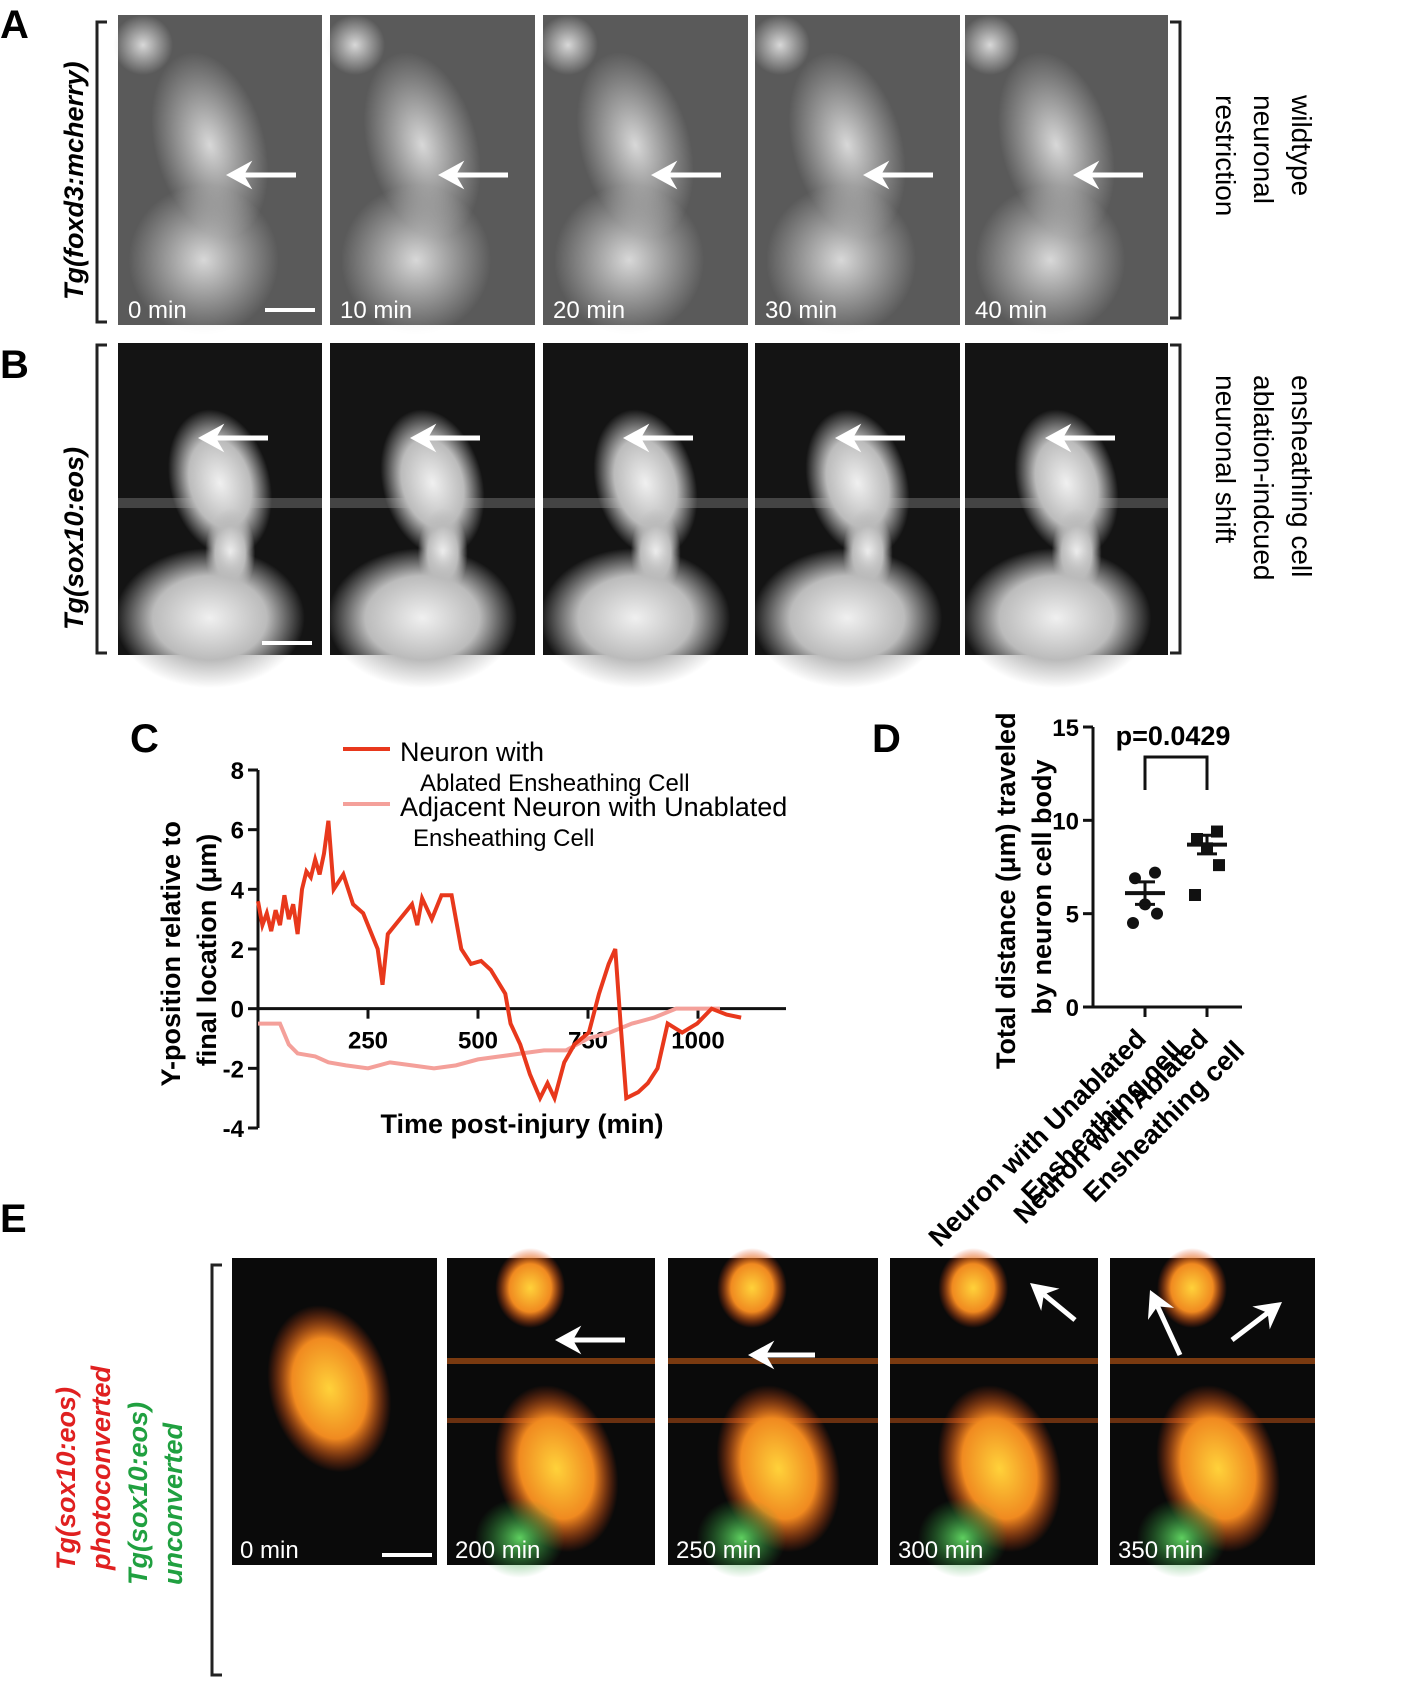 Image resolution: width=1417 pixels, height=1681 pixels. Describe the element at coordinates (237, 771) in the screenshot. I see `y-tick-label: 8` at that location.